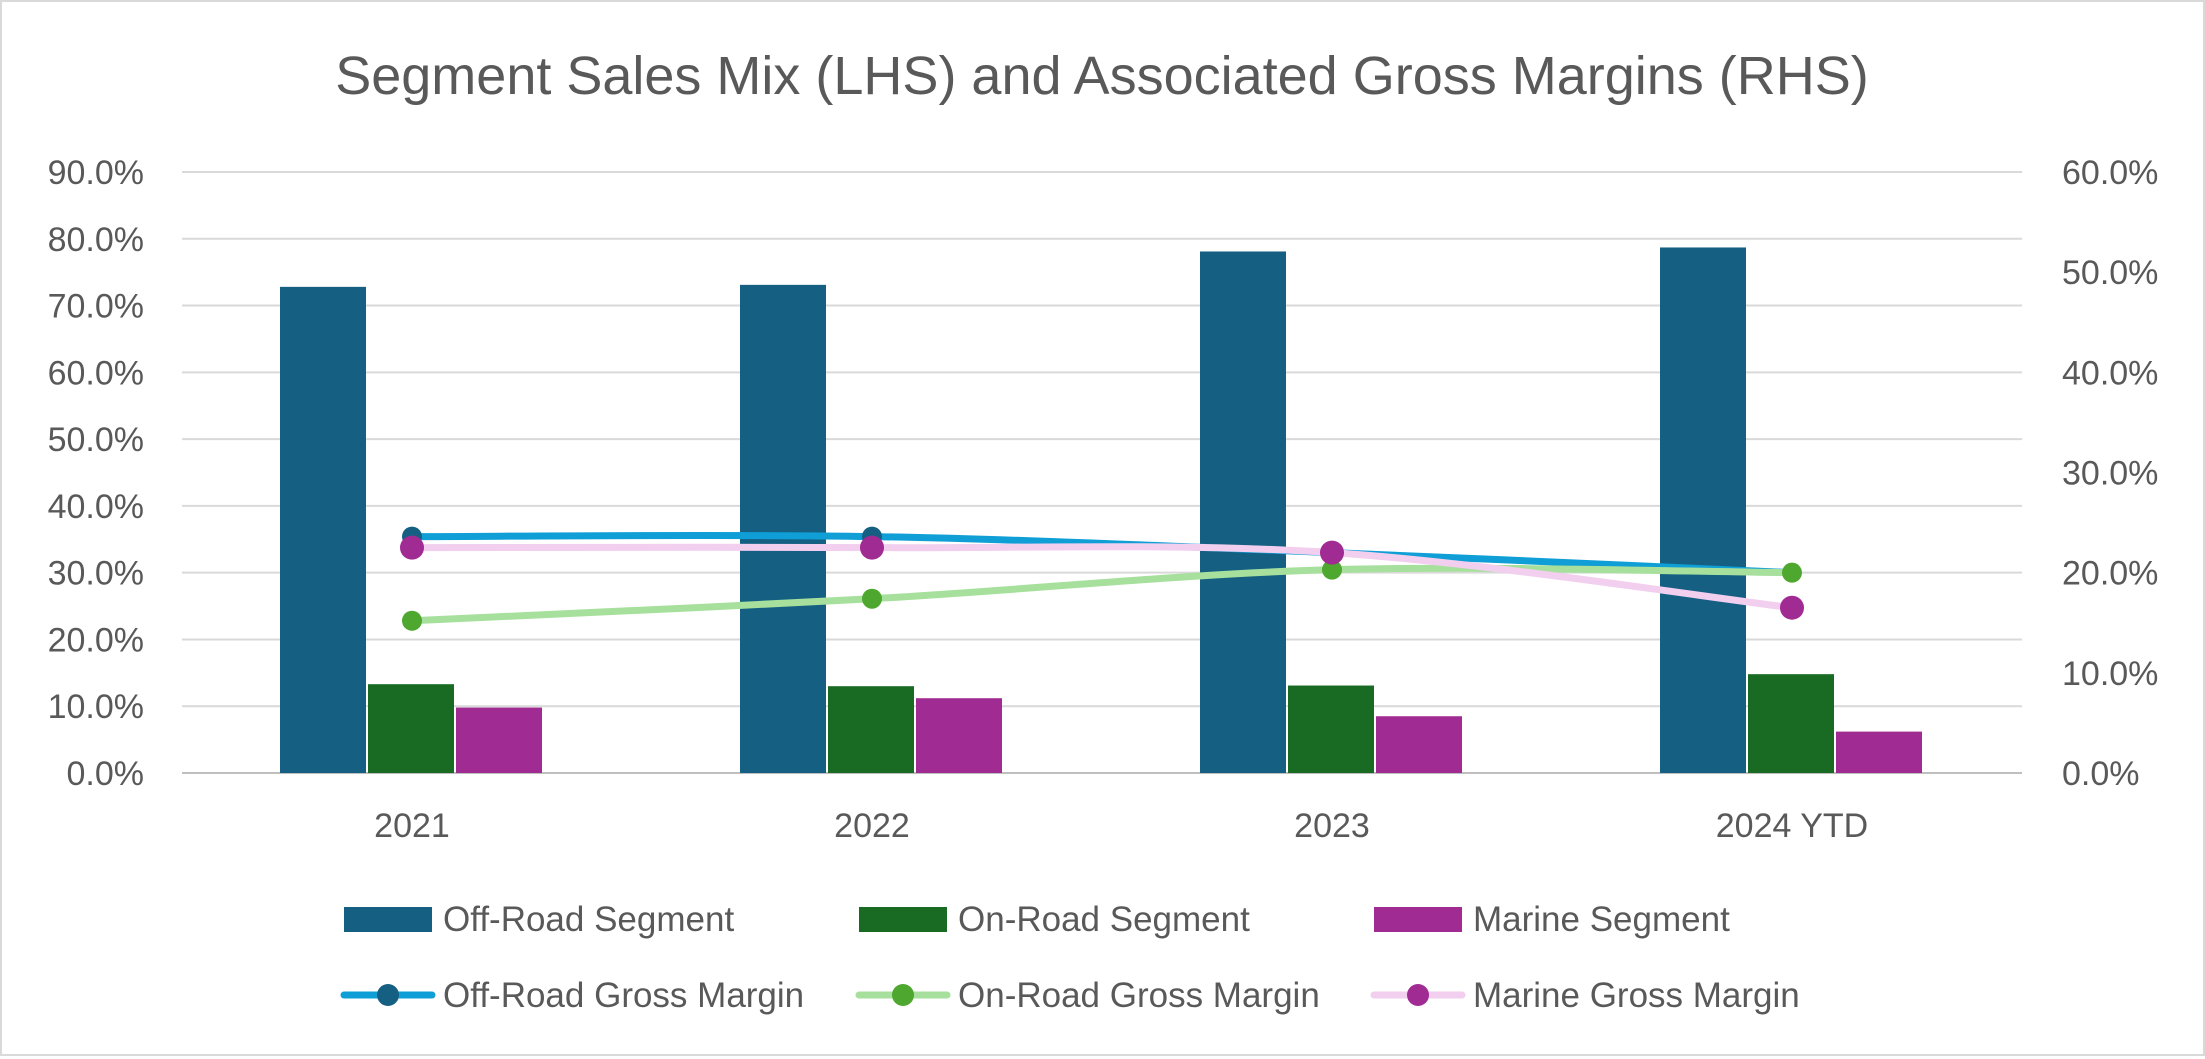 The height and width of the screenshot is (1059, 2205). Describe the element at coordinates (2110, 273) in the screenshot. I see `right-tick-label: 50.0%` at that location.